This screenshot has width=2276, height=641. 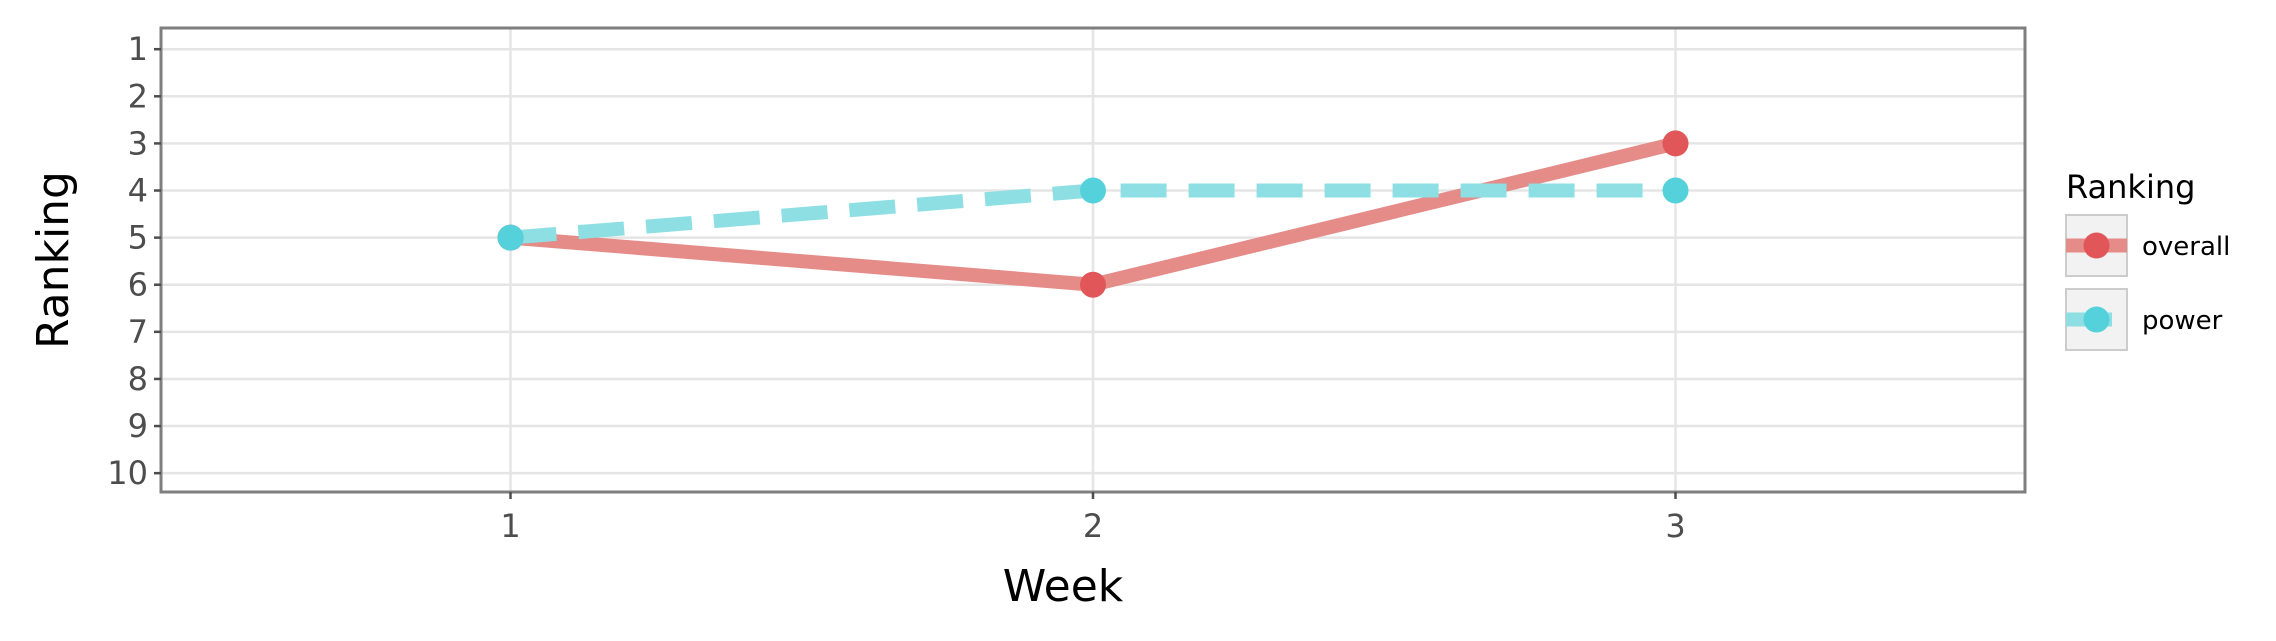 What do you see at coordinates (138, 285) in the screenshot?
I see `y-tick-label: 6` at bounding box center [138, 285].